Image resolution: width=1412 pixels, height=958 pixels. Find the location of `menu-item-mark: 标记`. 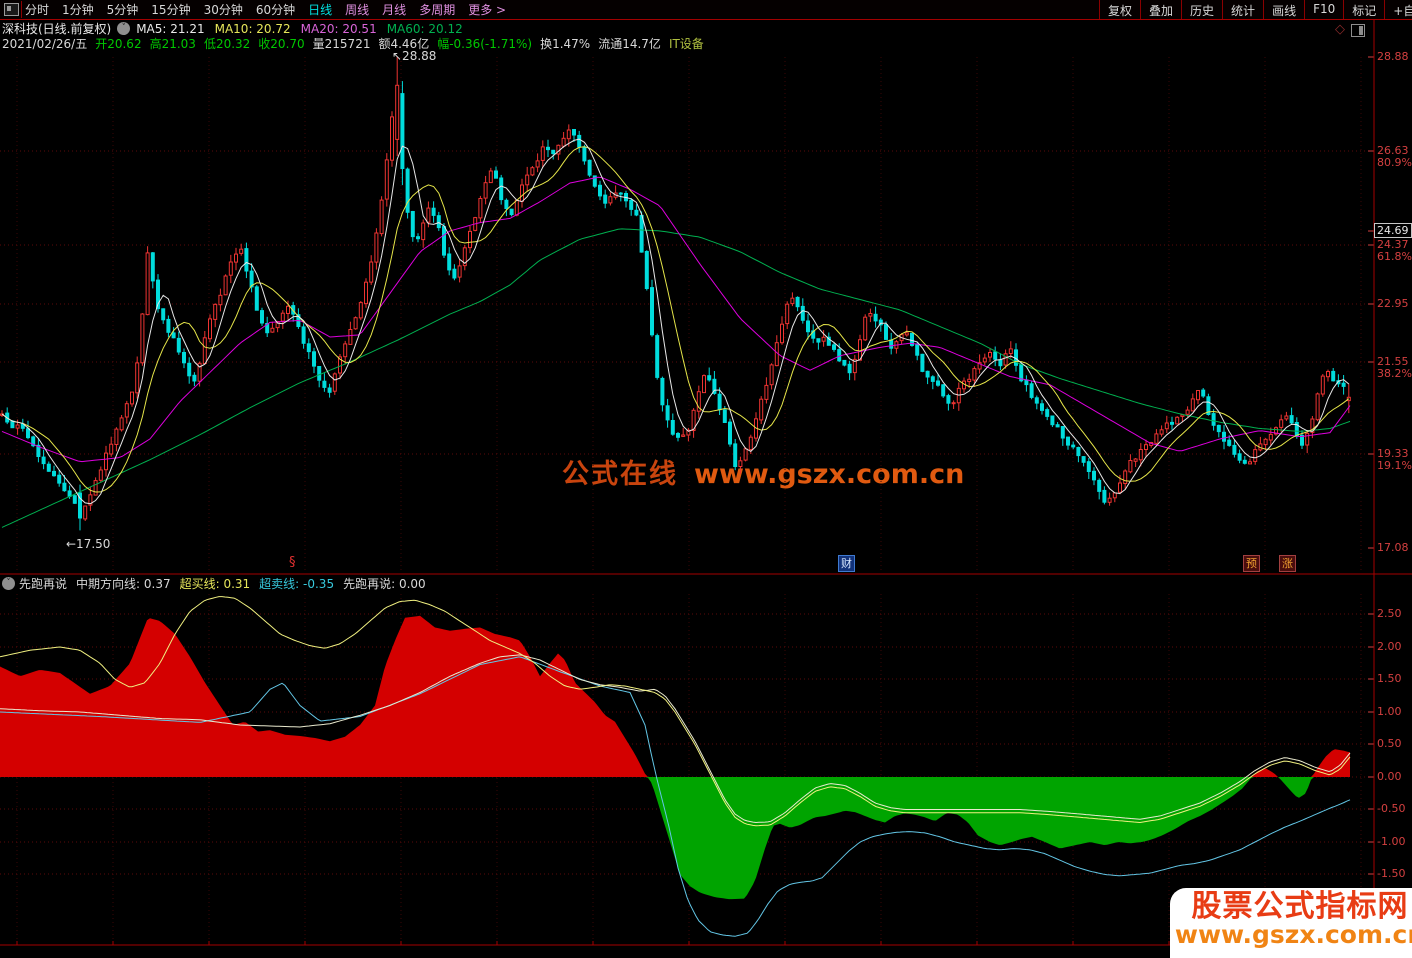

menu-item-mark: 标记 is located at coordinates (1363, 9).